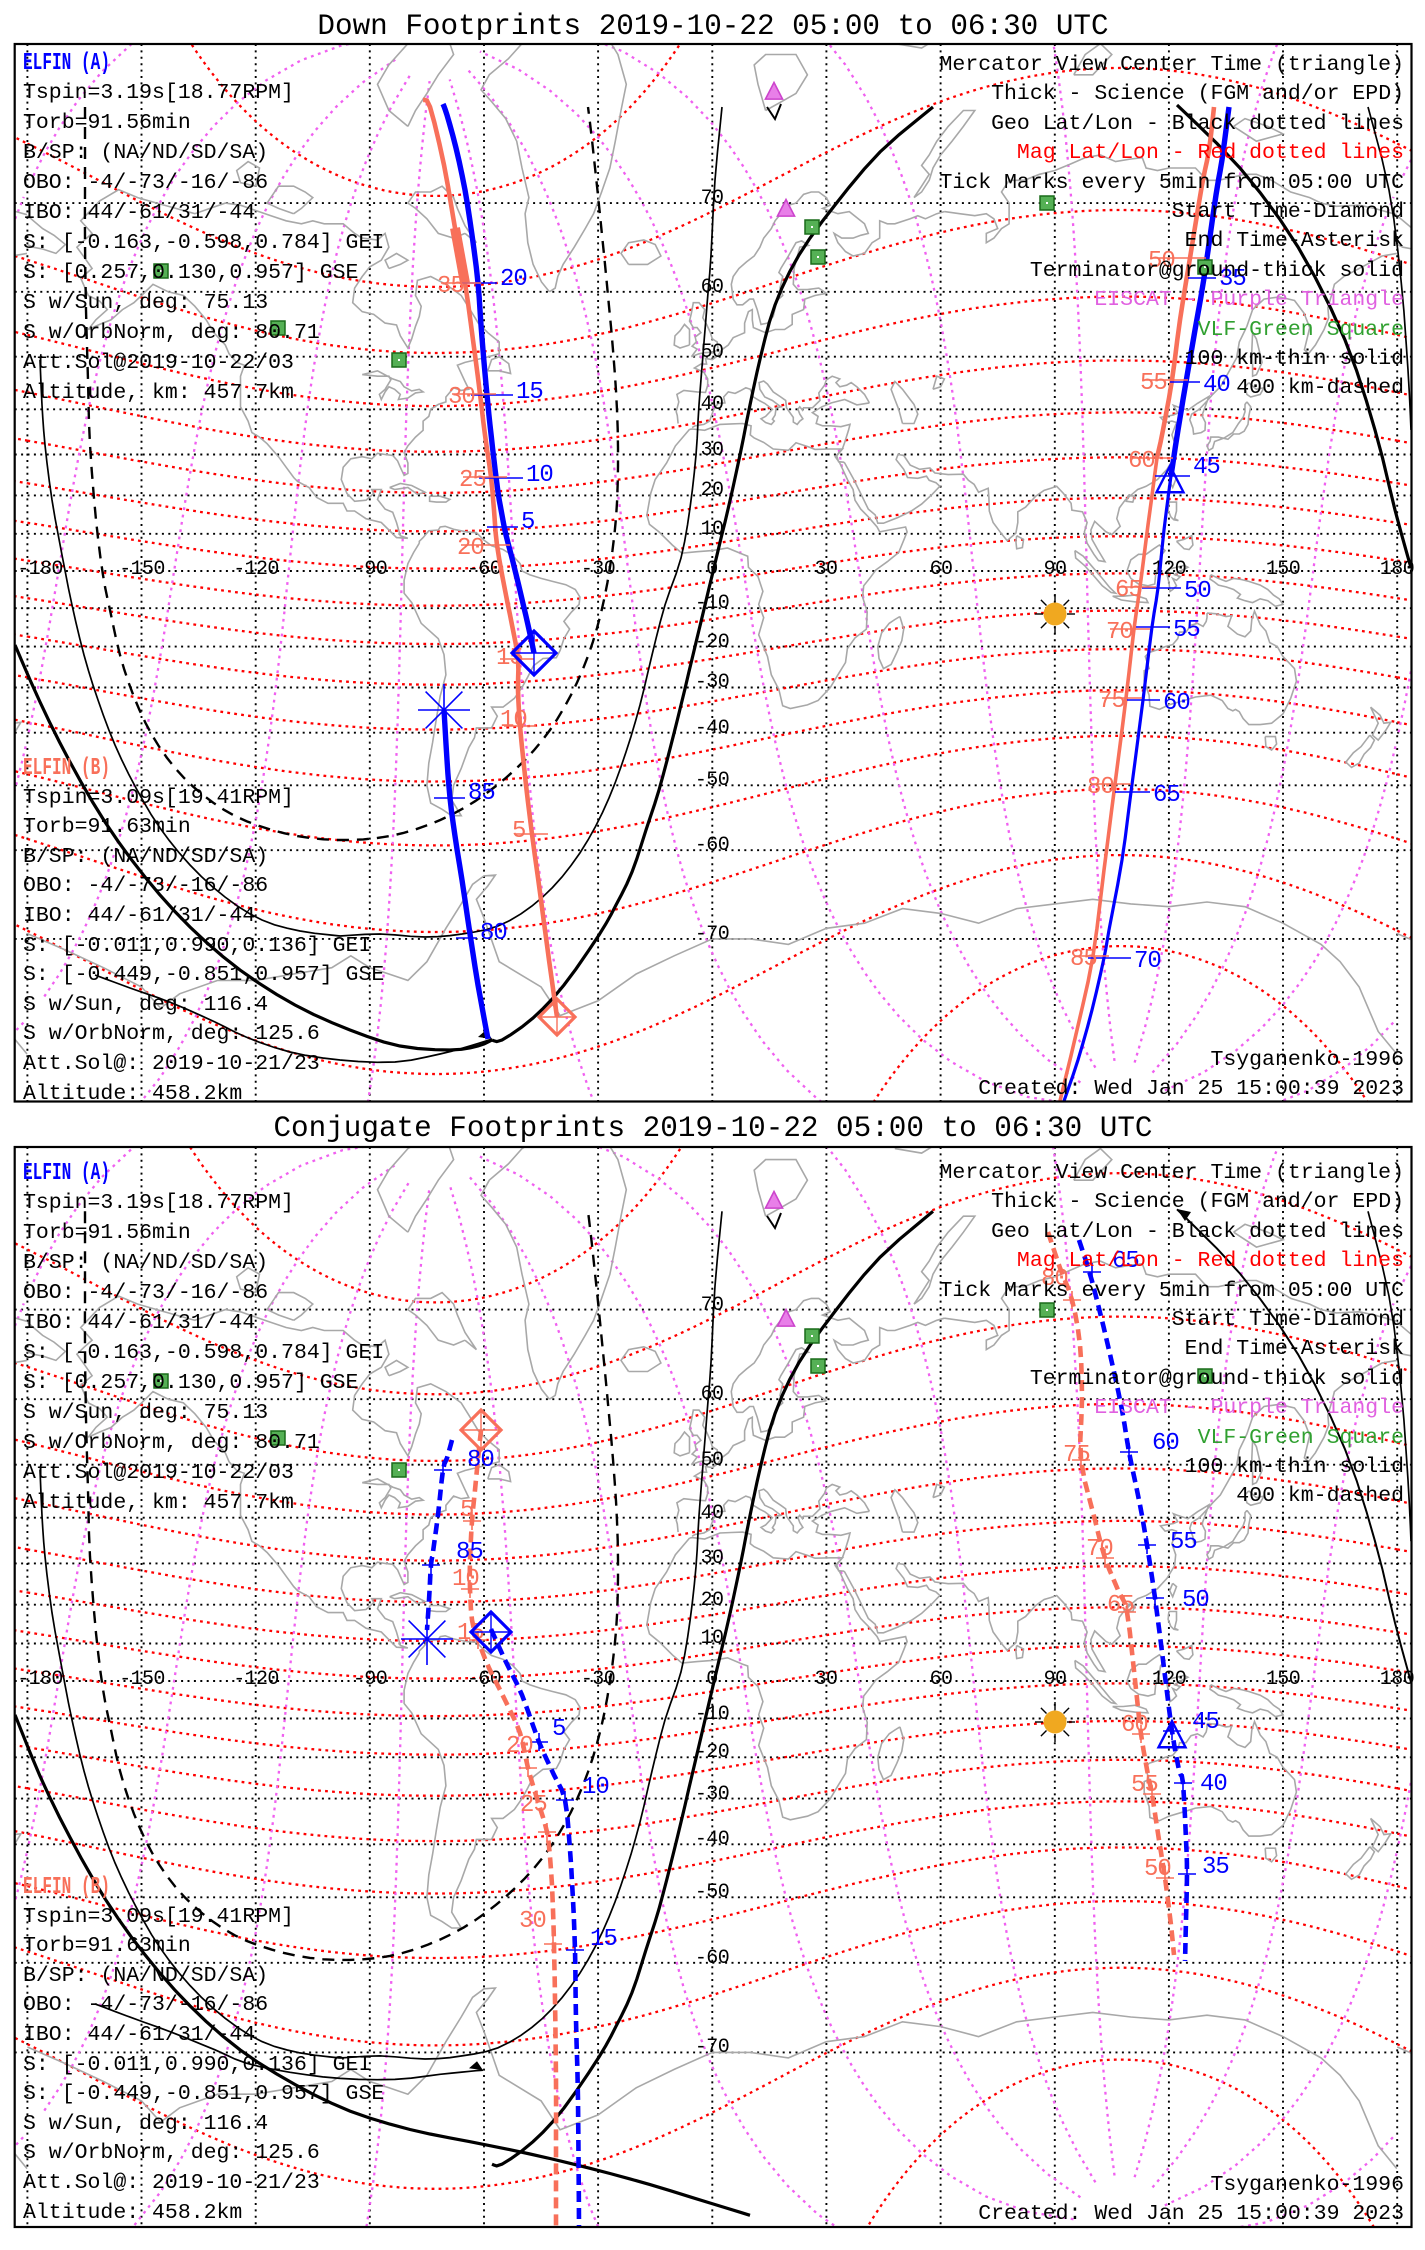 Image resolution: width=1425 pixels, height=2250 pixels. What do you see at coordinates (40, 569) in the screenshot?
I see `svg-text: -180` at bounding box center [40, 569].